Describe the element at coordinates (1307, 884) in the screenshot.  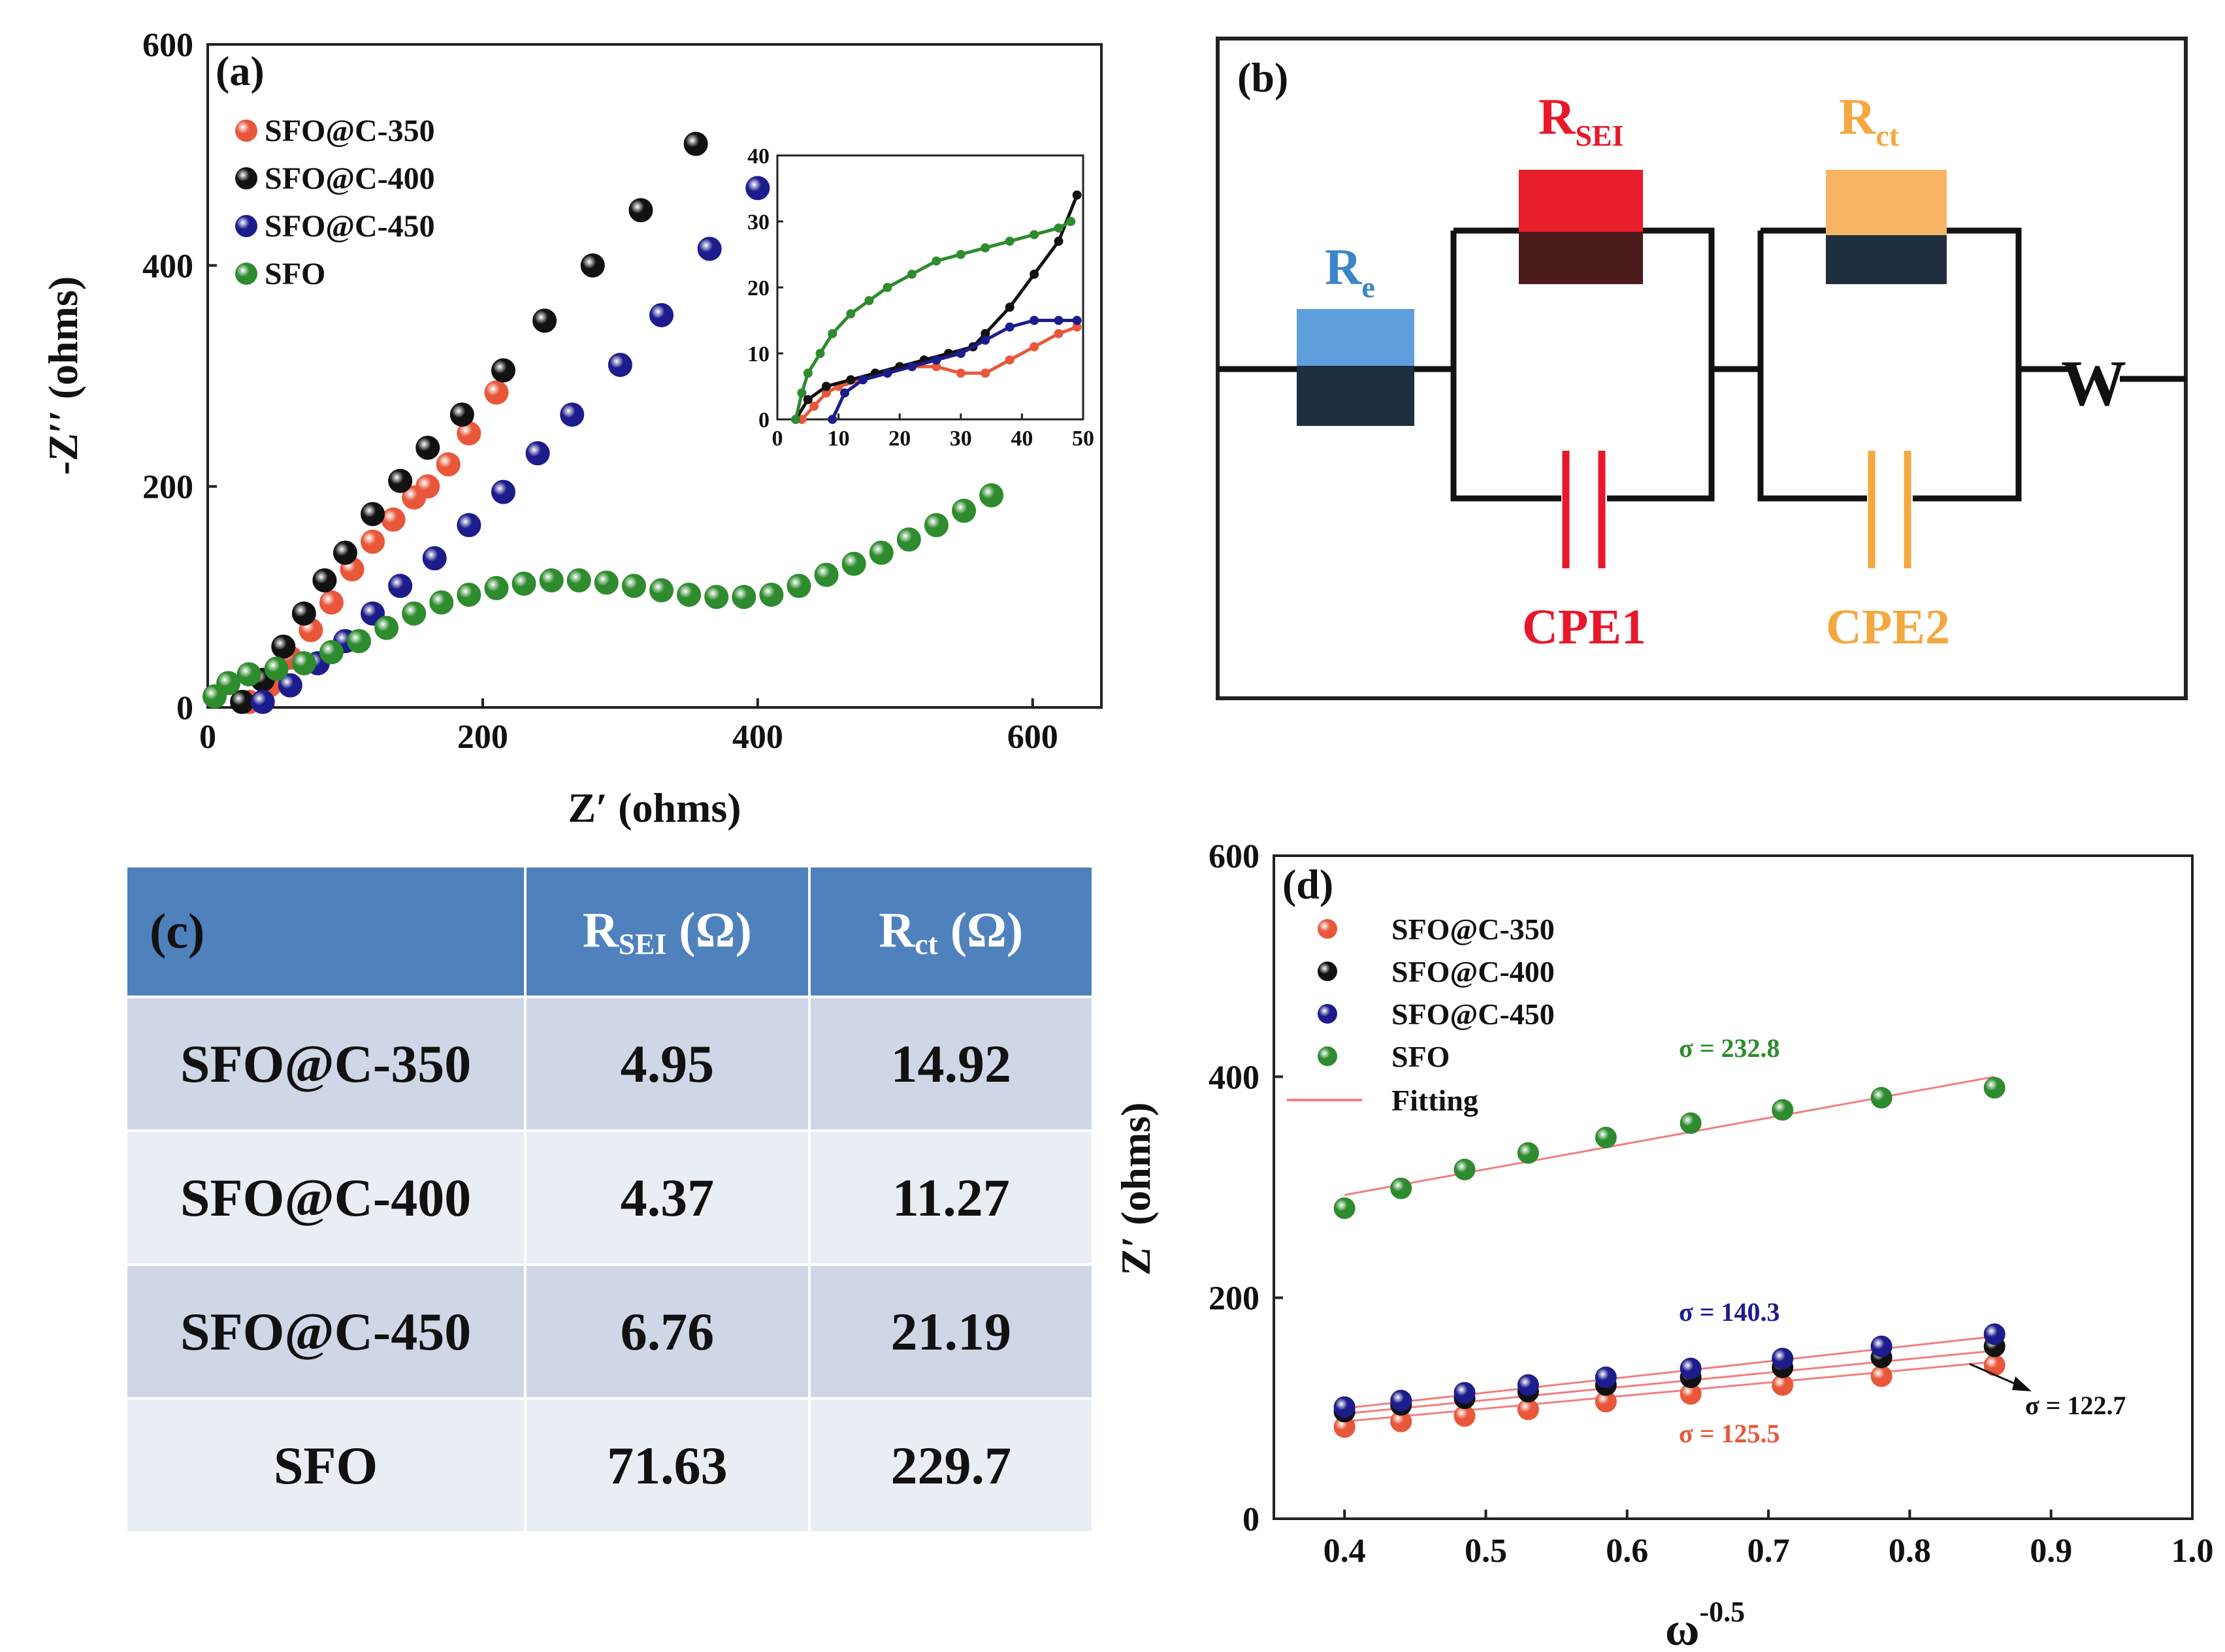
I see `panel-label-d: (d)` at that location.